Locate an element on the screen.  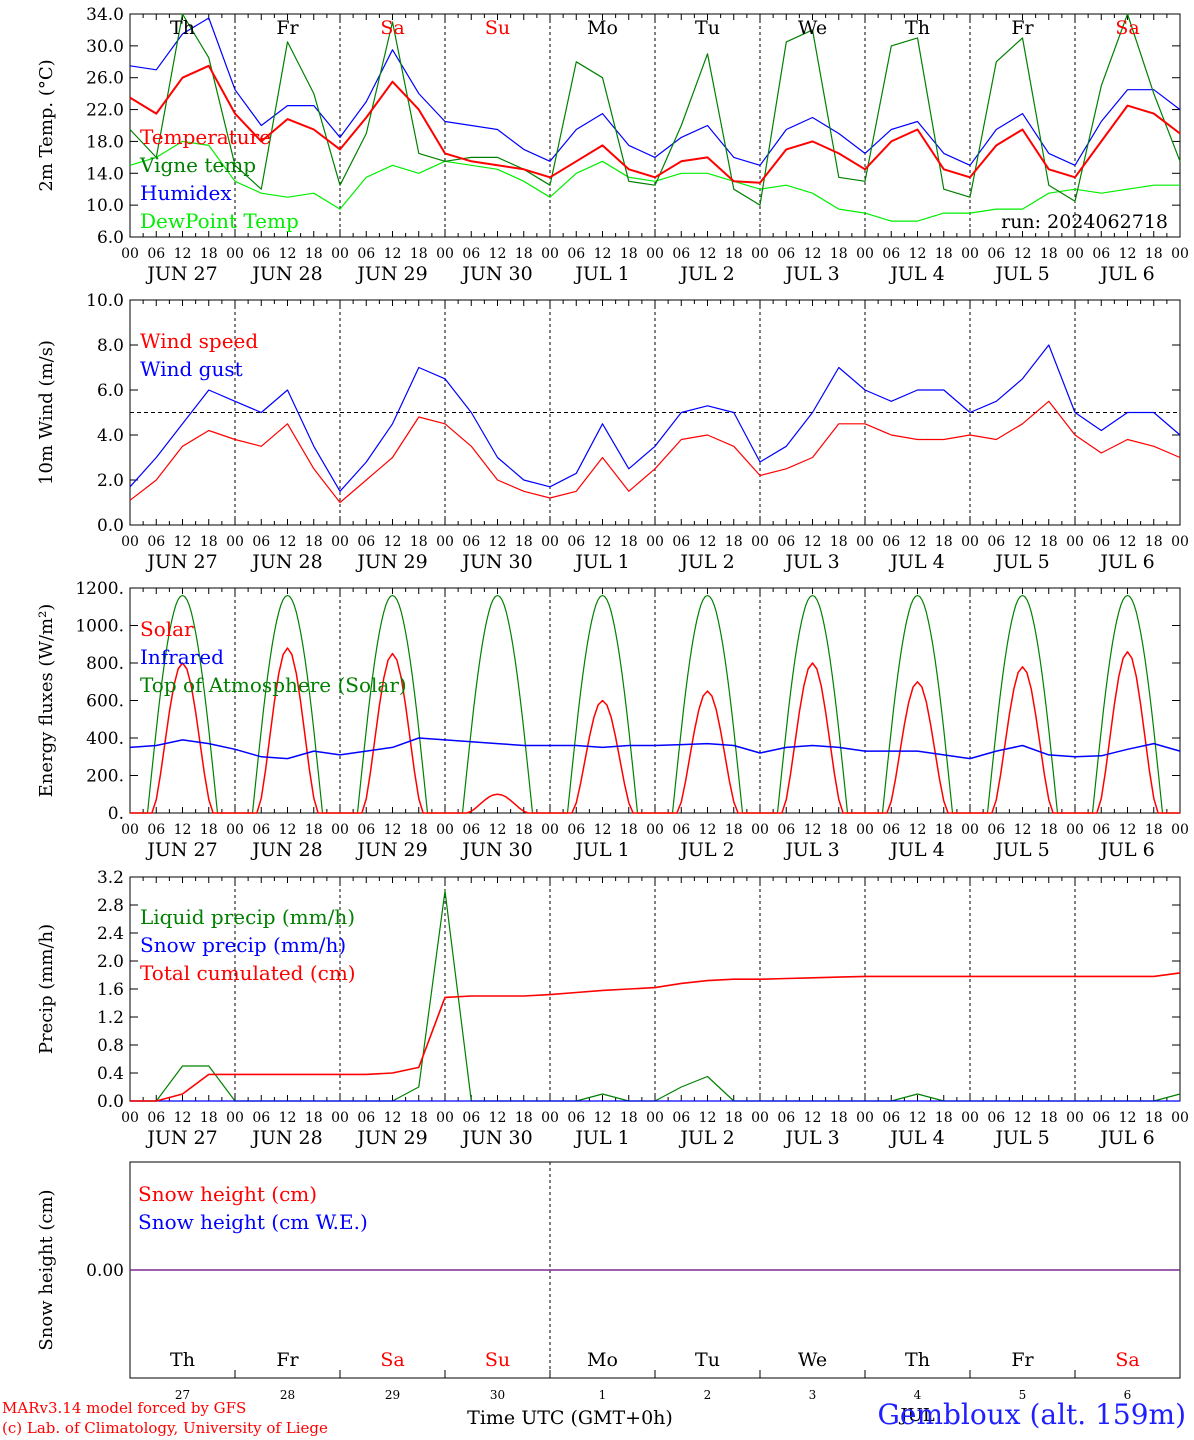
day-number-label: 3 is located at coordinates (813, 1395).